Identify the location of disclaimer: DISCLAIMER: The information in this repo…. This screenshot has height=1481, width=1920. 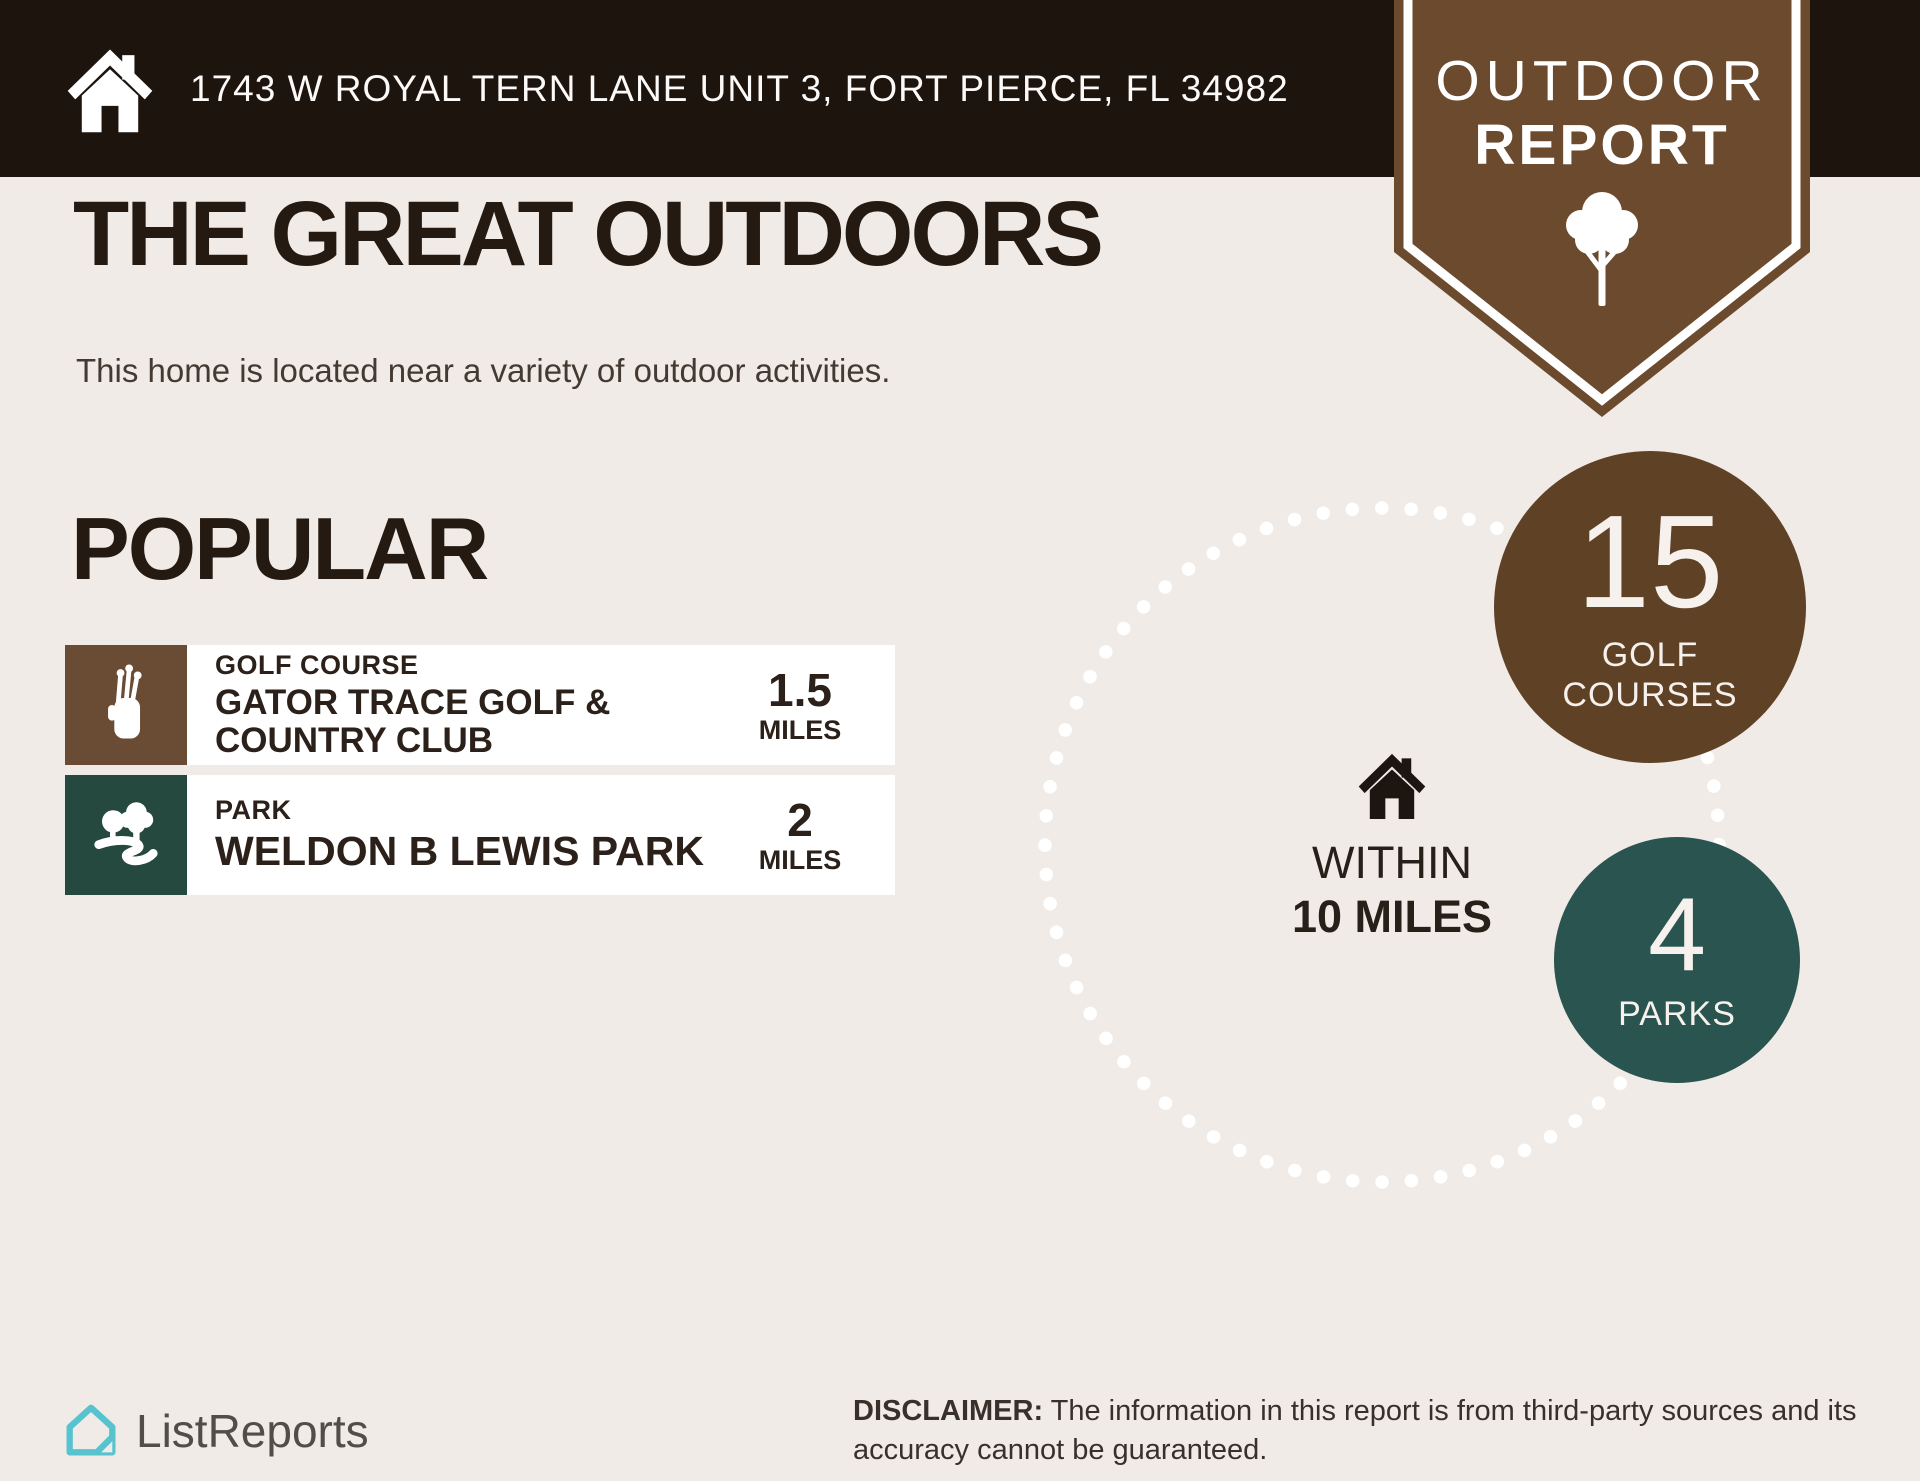
(1358, 1431).